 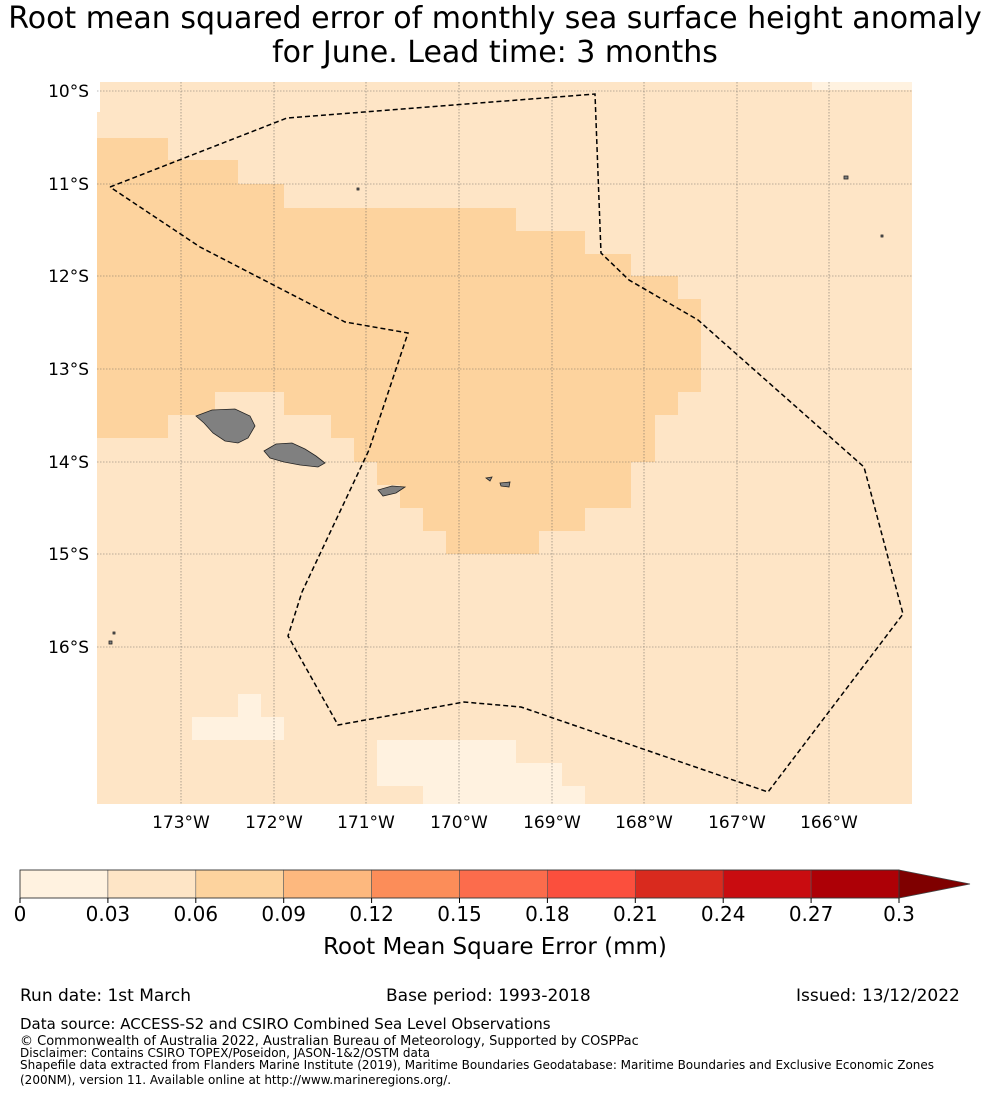 I want to click on latitude-label: 16°S, so click(x=68, y=648).